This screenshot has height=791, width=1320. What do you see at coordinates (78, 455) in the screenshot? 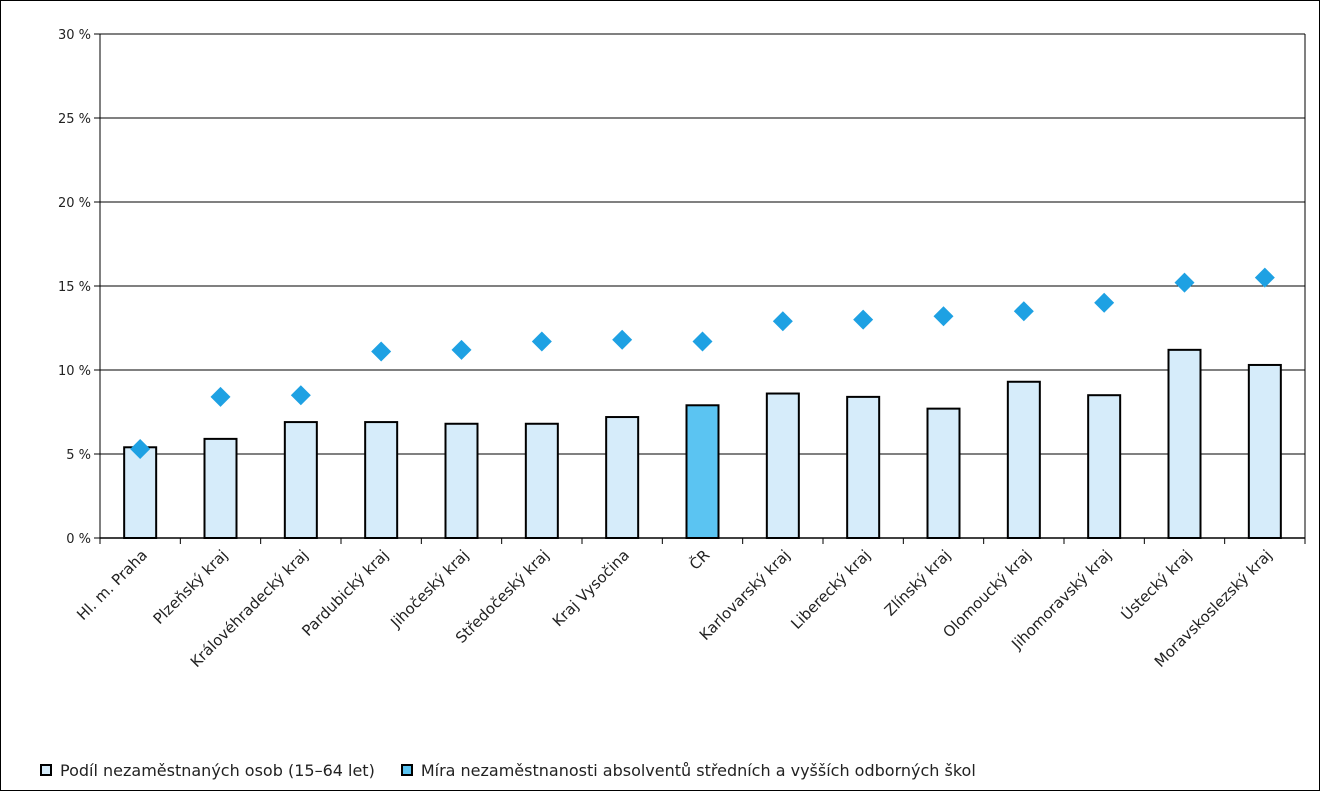
I see `y-tick-label: 5 %` at bounding box center [78, 455].